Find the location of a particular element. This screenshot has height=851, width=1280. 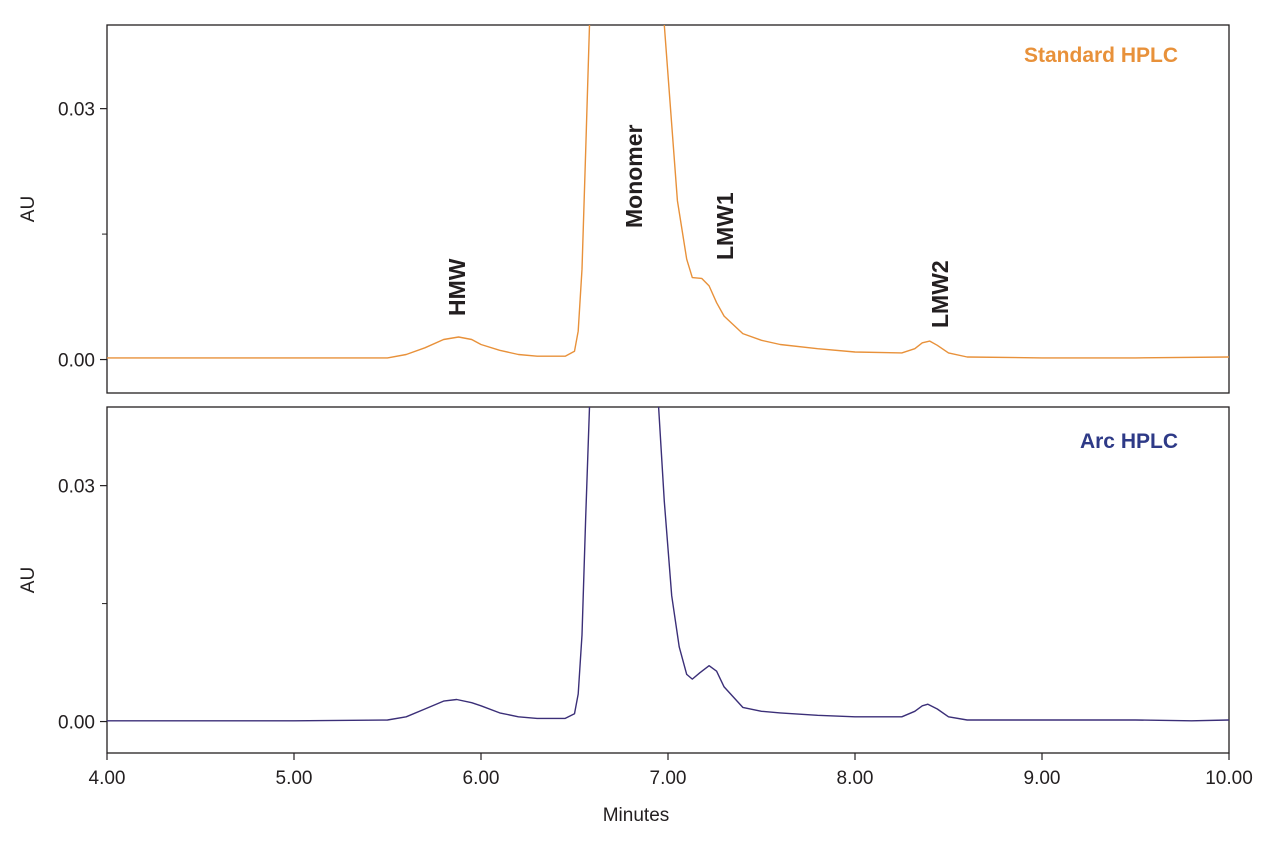

x-tick-label: 4.00 is located at coordinates (107, 778).